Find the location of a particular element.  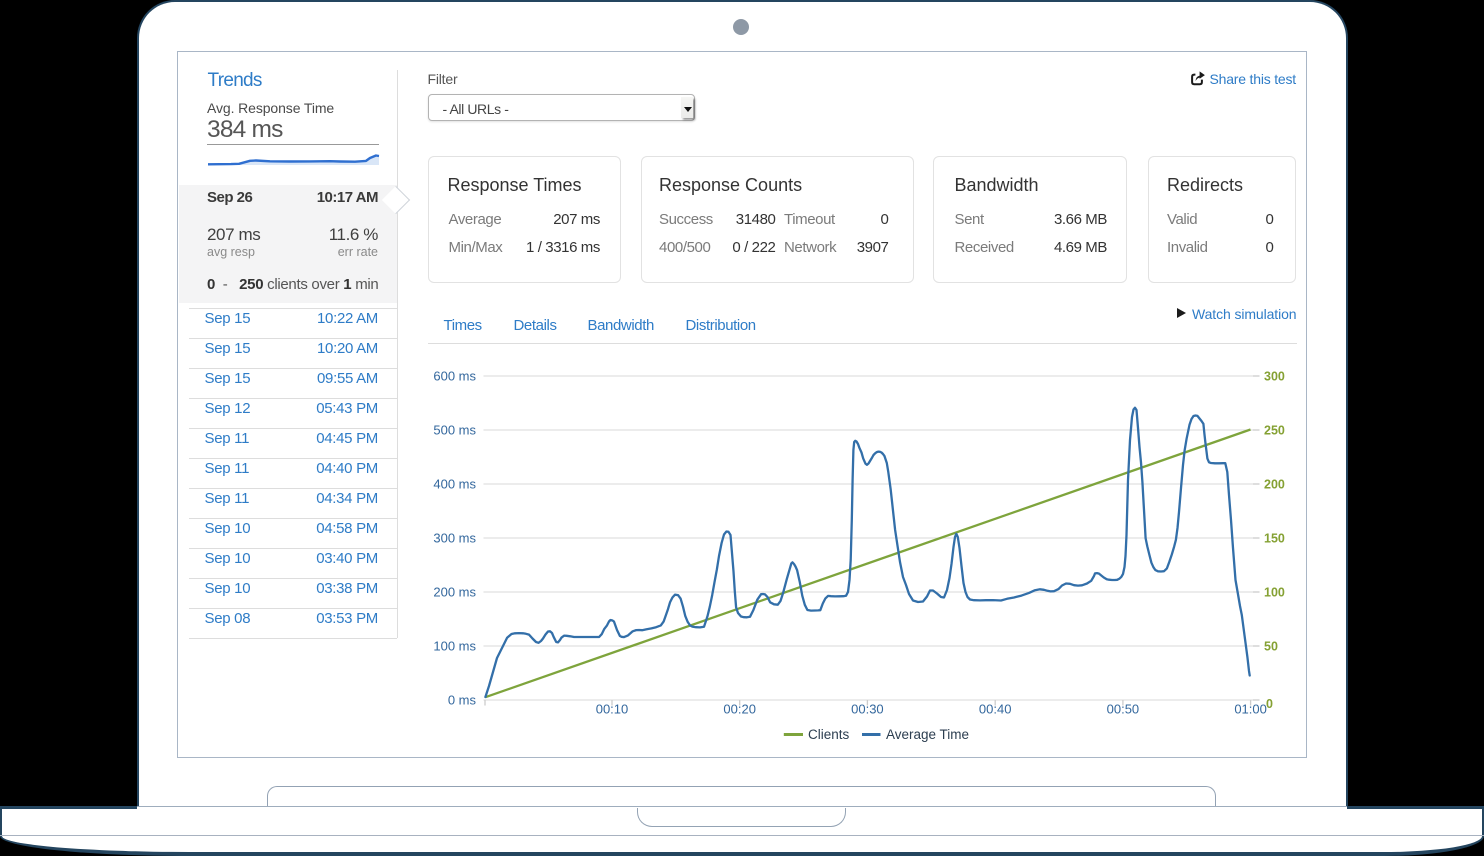

svg-text: Clients is located at coordinates (829, 734).